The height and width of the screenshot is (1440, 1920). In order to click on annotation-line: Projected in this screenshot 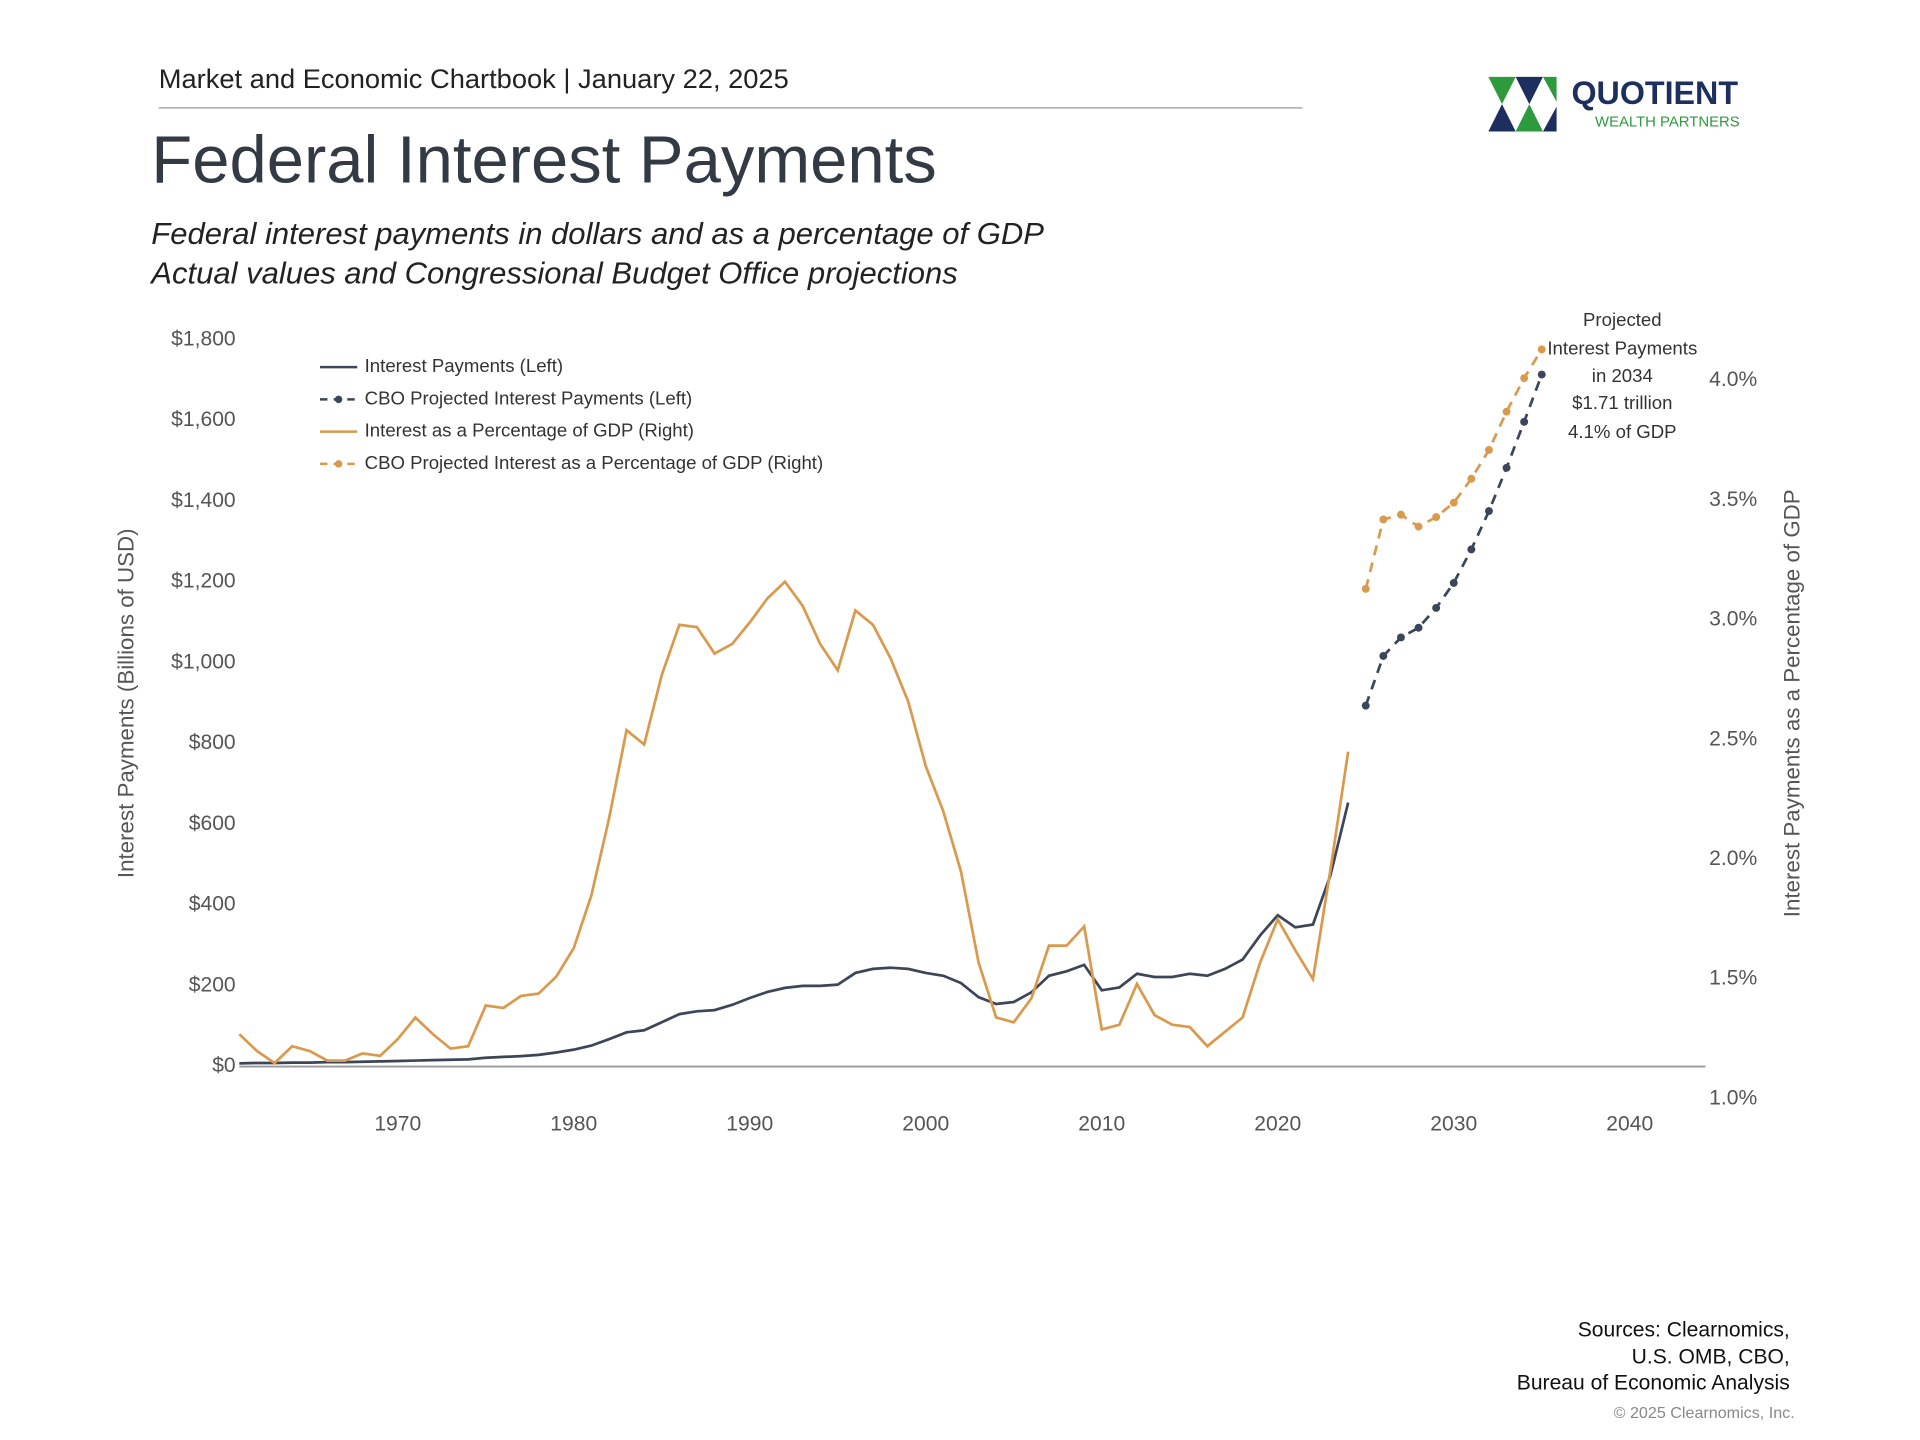, I will do `click(1622, 319)`.